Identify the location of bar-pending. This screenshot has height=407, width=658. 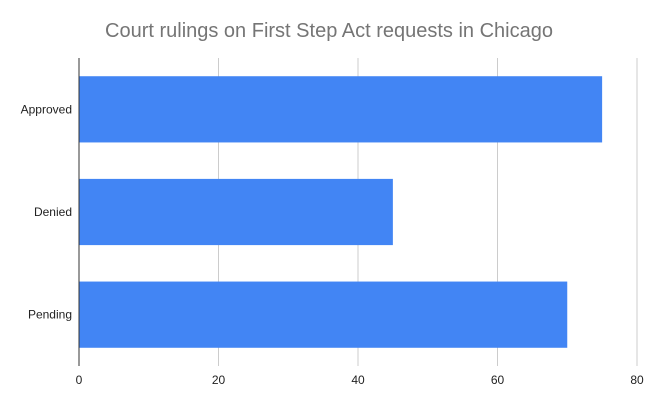
(323, 314).